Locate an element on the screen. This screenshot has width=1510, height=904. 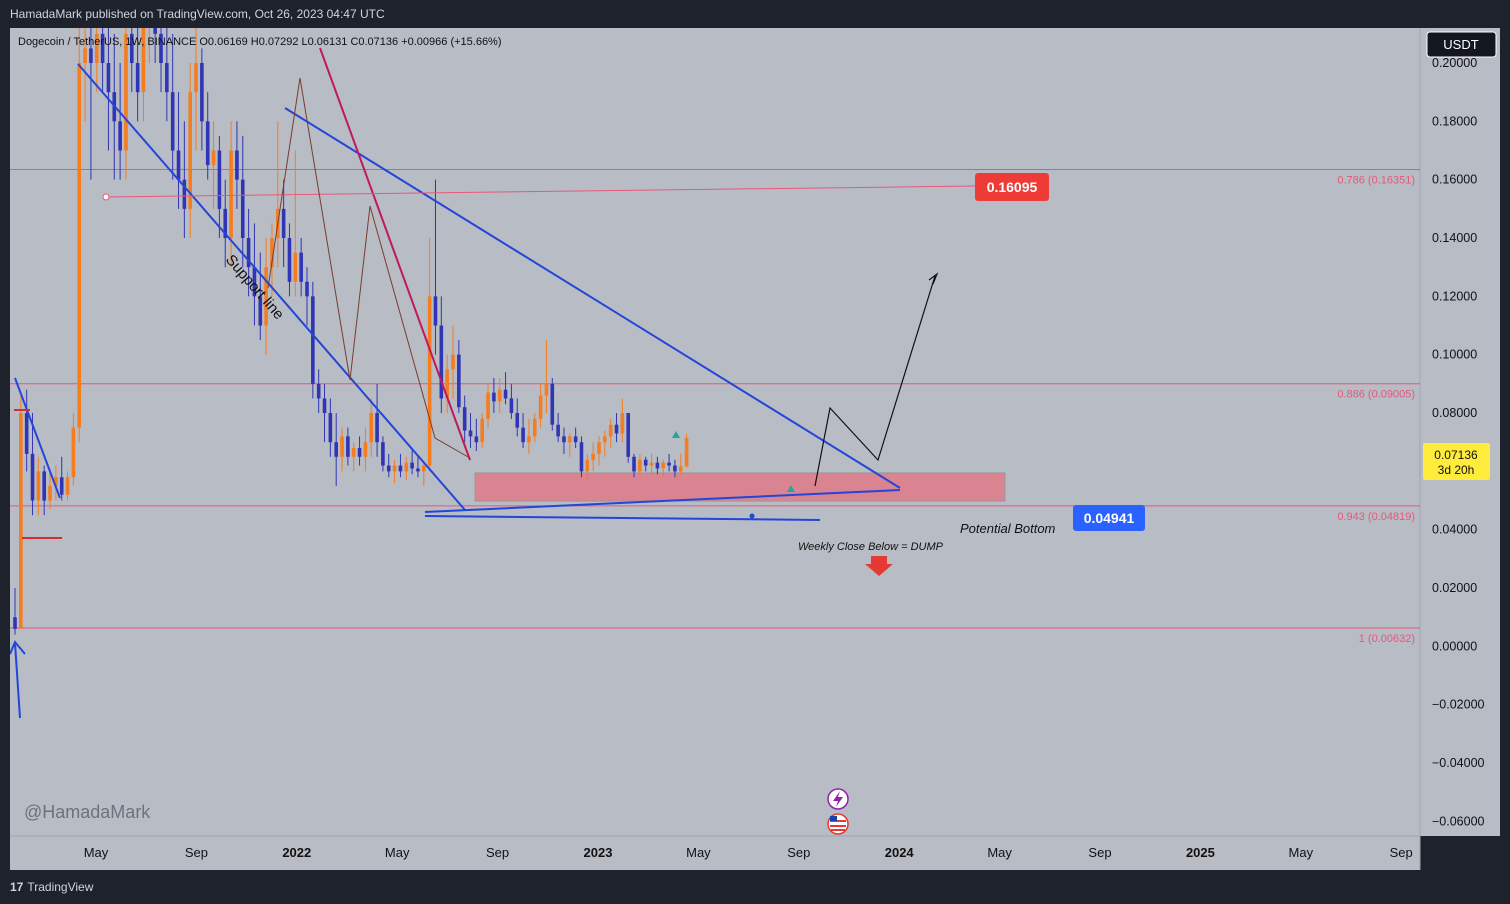
flash-icon is located at coordinates (838, 799).